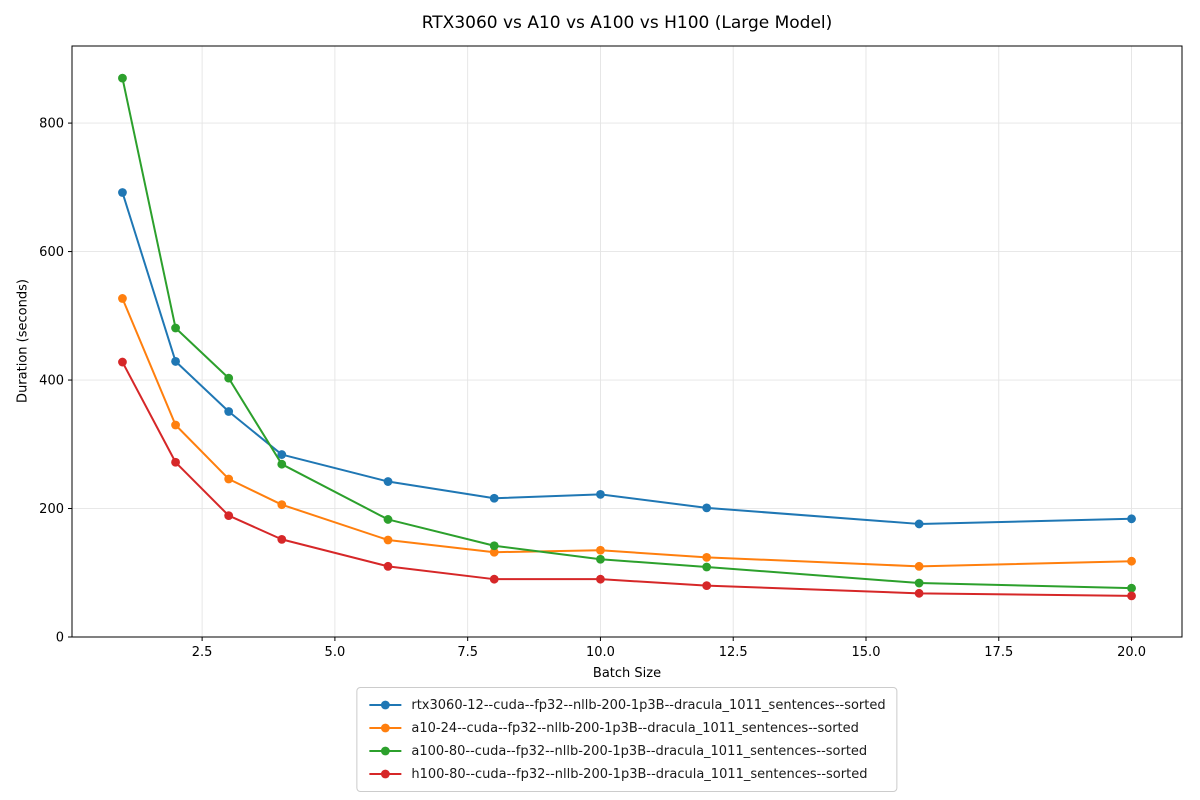 Image resolution: width=1200 pixels, height=800 pixels. I want to click on y-tick-label: 800, so click(51, 124).